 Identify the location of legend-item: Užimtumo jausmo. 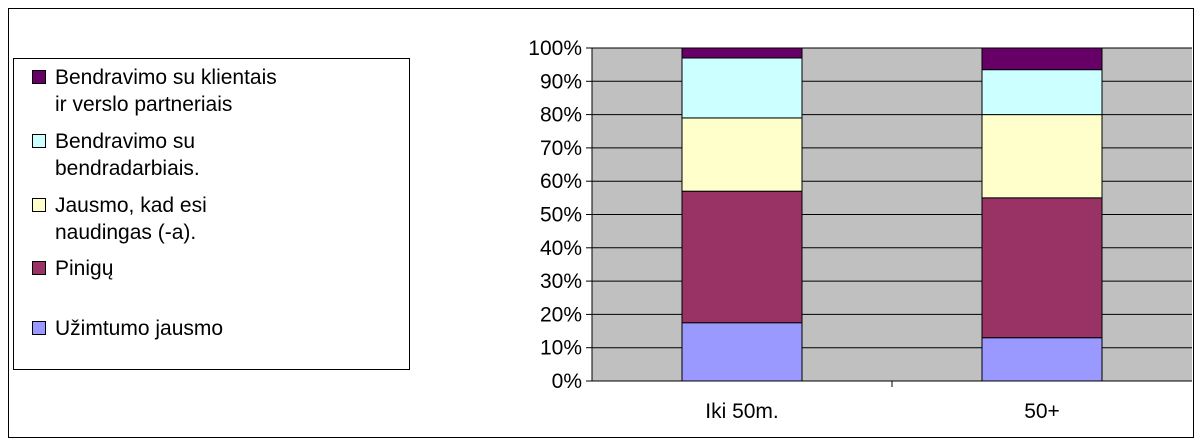
(127, 328).